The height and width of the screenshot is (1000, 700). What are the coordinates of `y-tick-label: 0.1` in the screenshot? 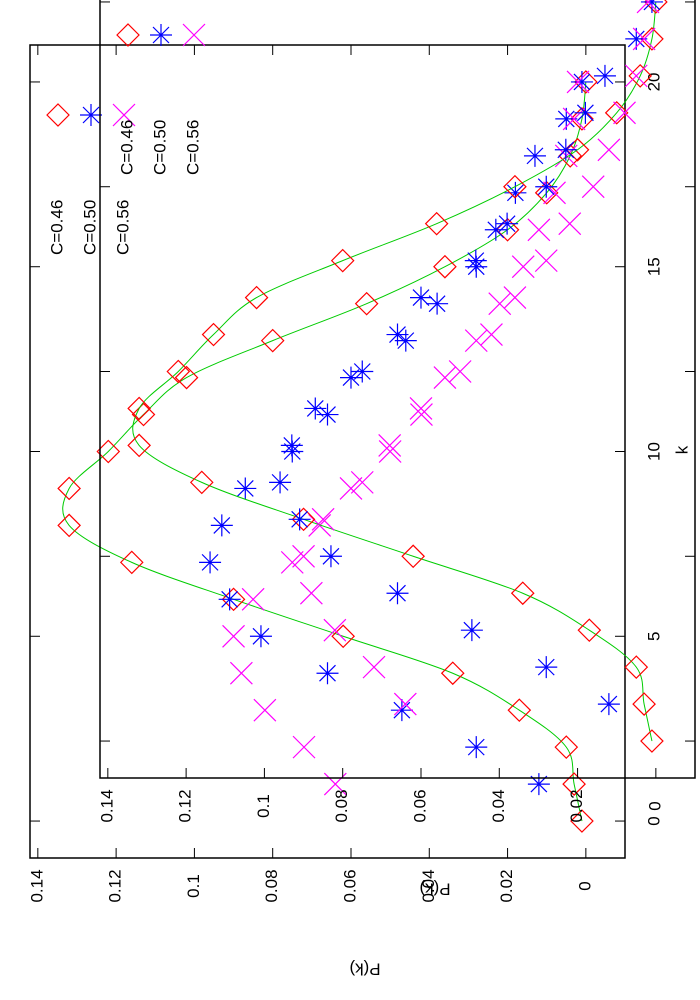 It's located at (193, 886).